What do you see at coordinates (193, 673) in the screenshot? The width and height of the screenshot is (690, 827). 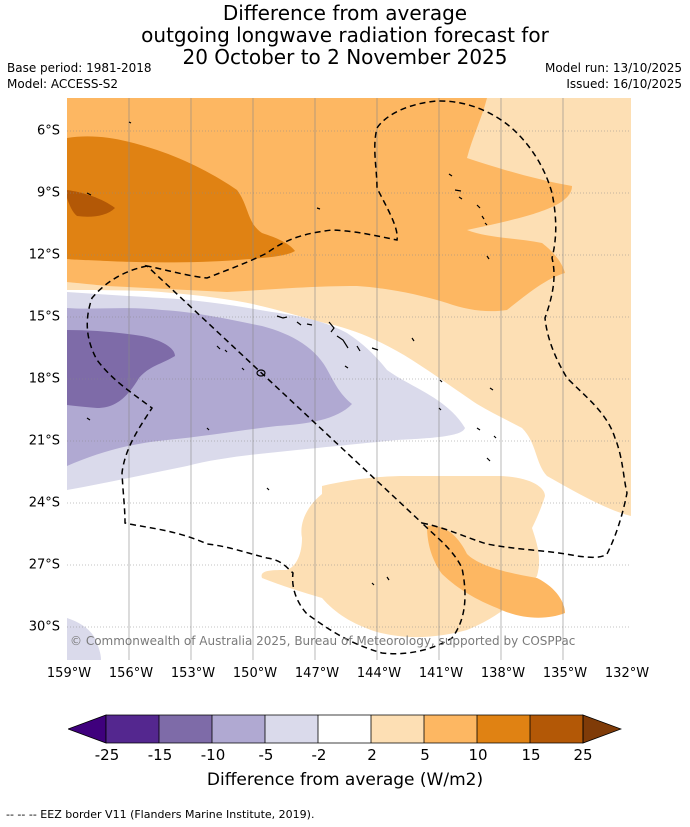 I see `x-tick-label: 153°W` at bounding box center [193, 673].